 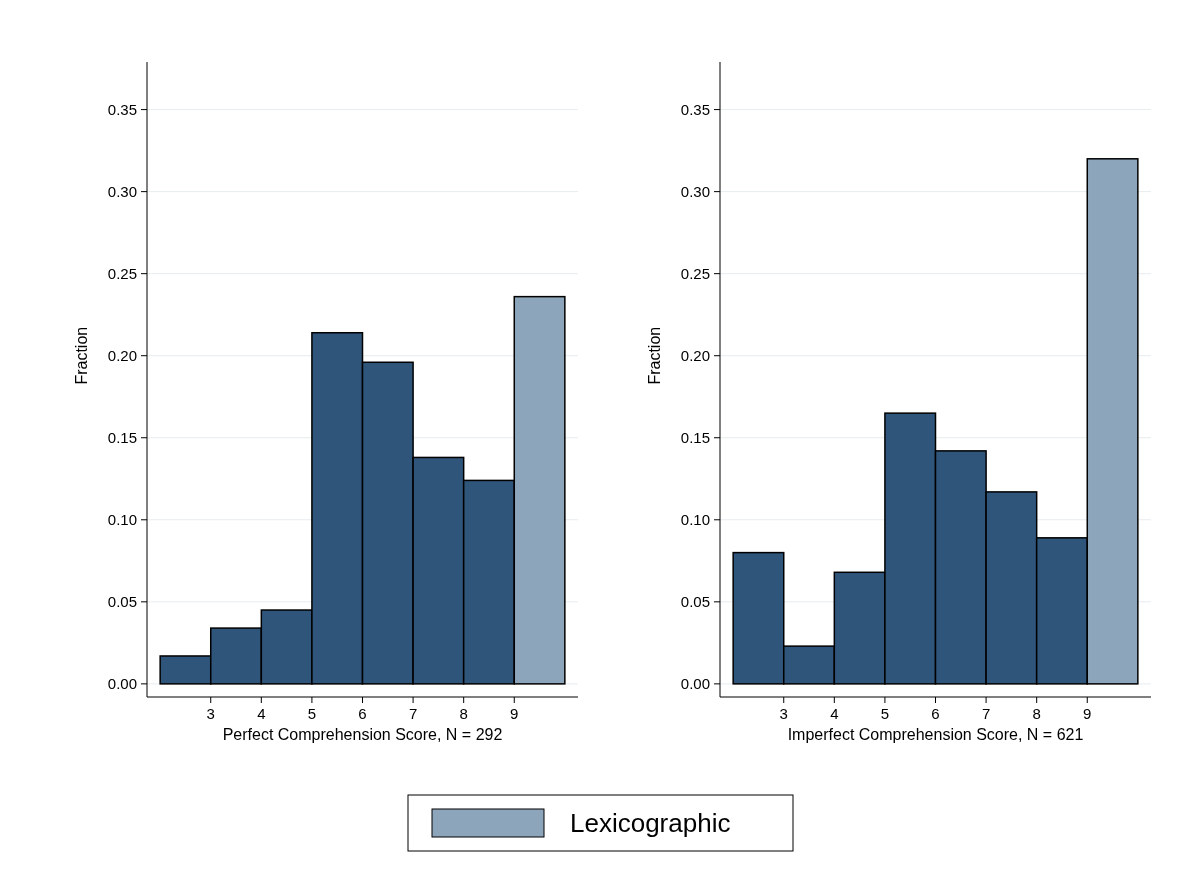 What do you see at coordinates (362, 734) in the screenshot?
I see `x-axis-title: Perfect Comprehension Score, N = 292` at bounding box center [362, 734].